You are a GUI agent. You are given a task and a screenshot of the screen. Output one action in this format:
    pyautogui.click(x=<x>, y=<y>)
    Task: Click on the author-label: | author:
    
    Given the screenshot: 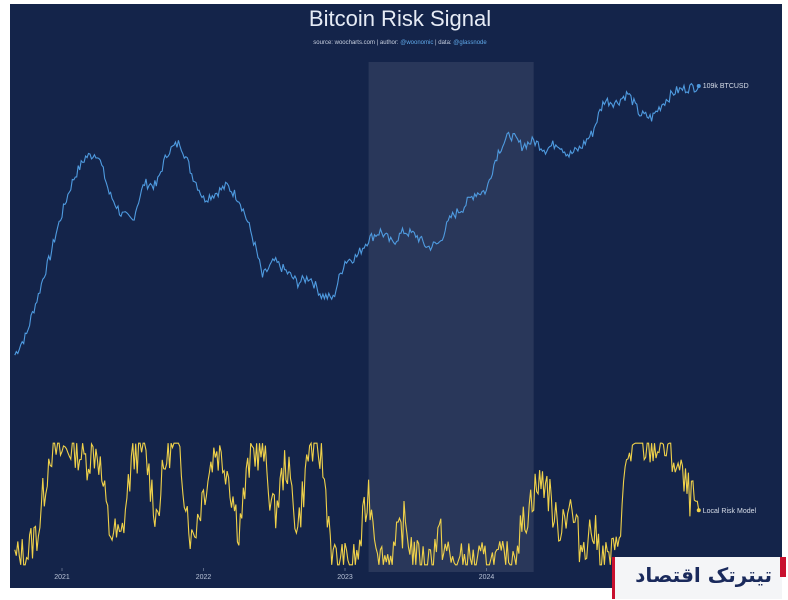 What is the action you would take?
    pyautogui.click(x=388, y=43)
    